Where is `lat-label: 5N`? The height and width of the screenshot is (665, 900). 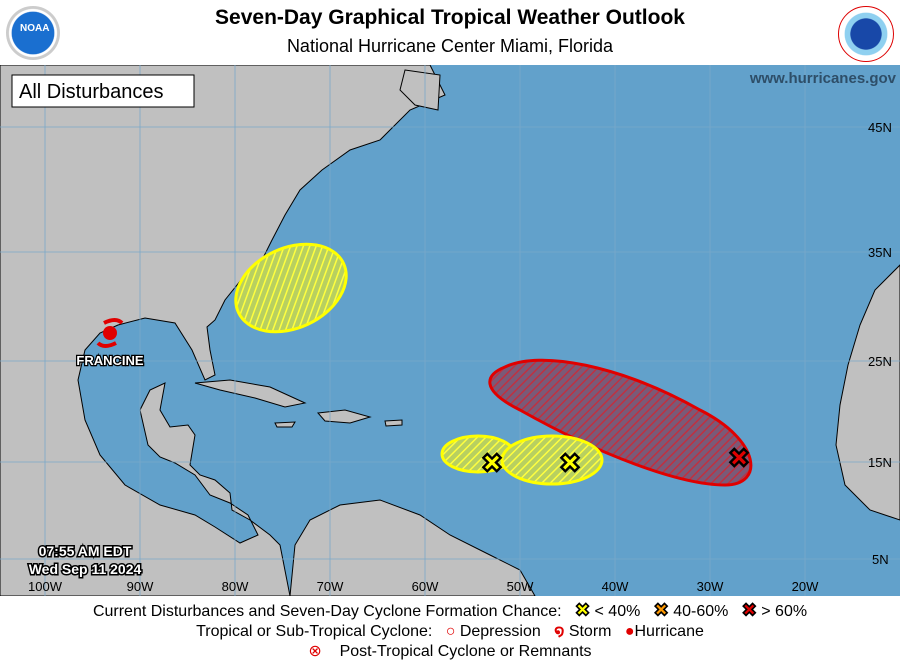
lat-label: 5N is located at coordinates (880, 559).